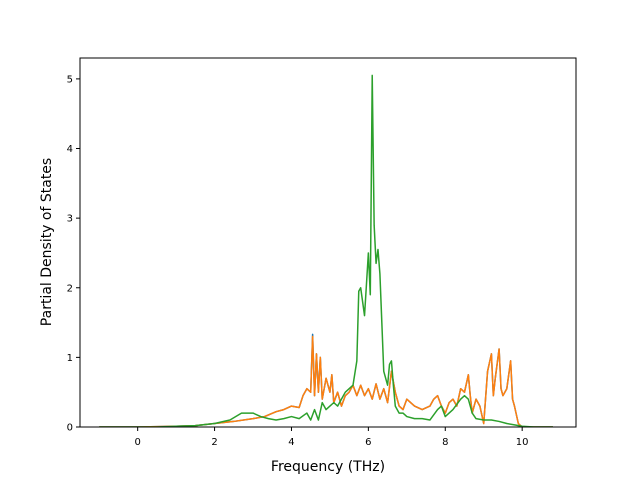 The image size is (640, 480). Describe the element at coordinates (70, 288) in the screenshot. I see `y-tick-label: 2` at that location.